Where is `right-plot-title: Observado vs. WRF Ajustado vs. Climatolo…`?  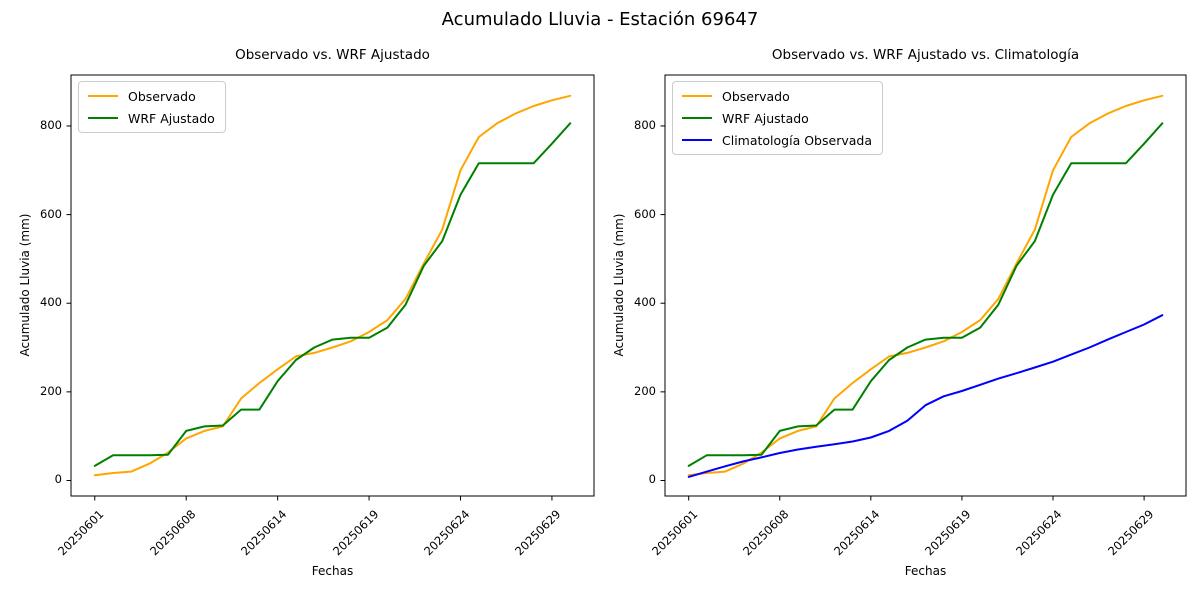 right-plot-title: Observado vs. WRF Ajustado vs. Climatolo… is located at coordinates (925, 55).